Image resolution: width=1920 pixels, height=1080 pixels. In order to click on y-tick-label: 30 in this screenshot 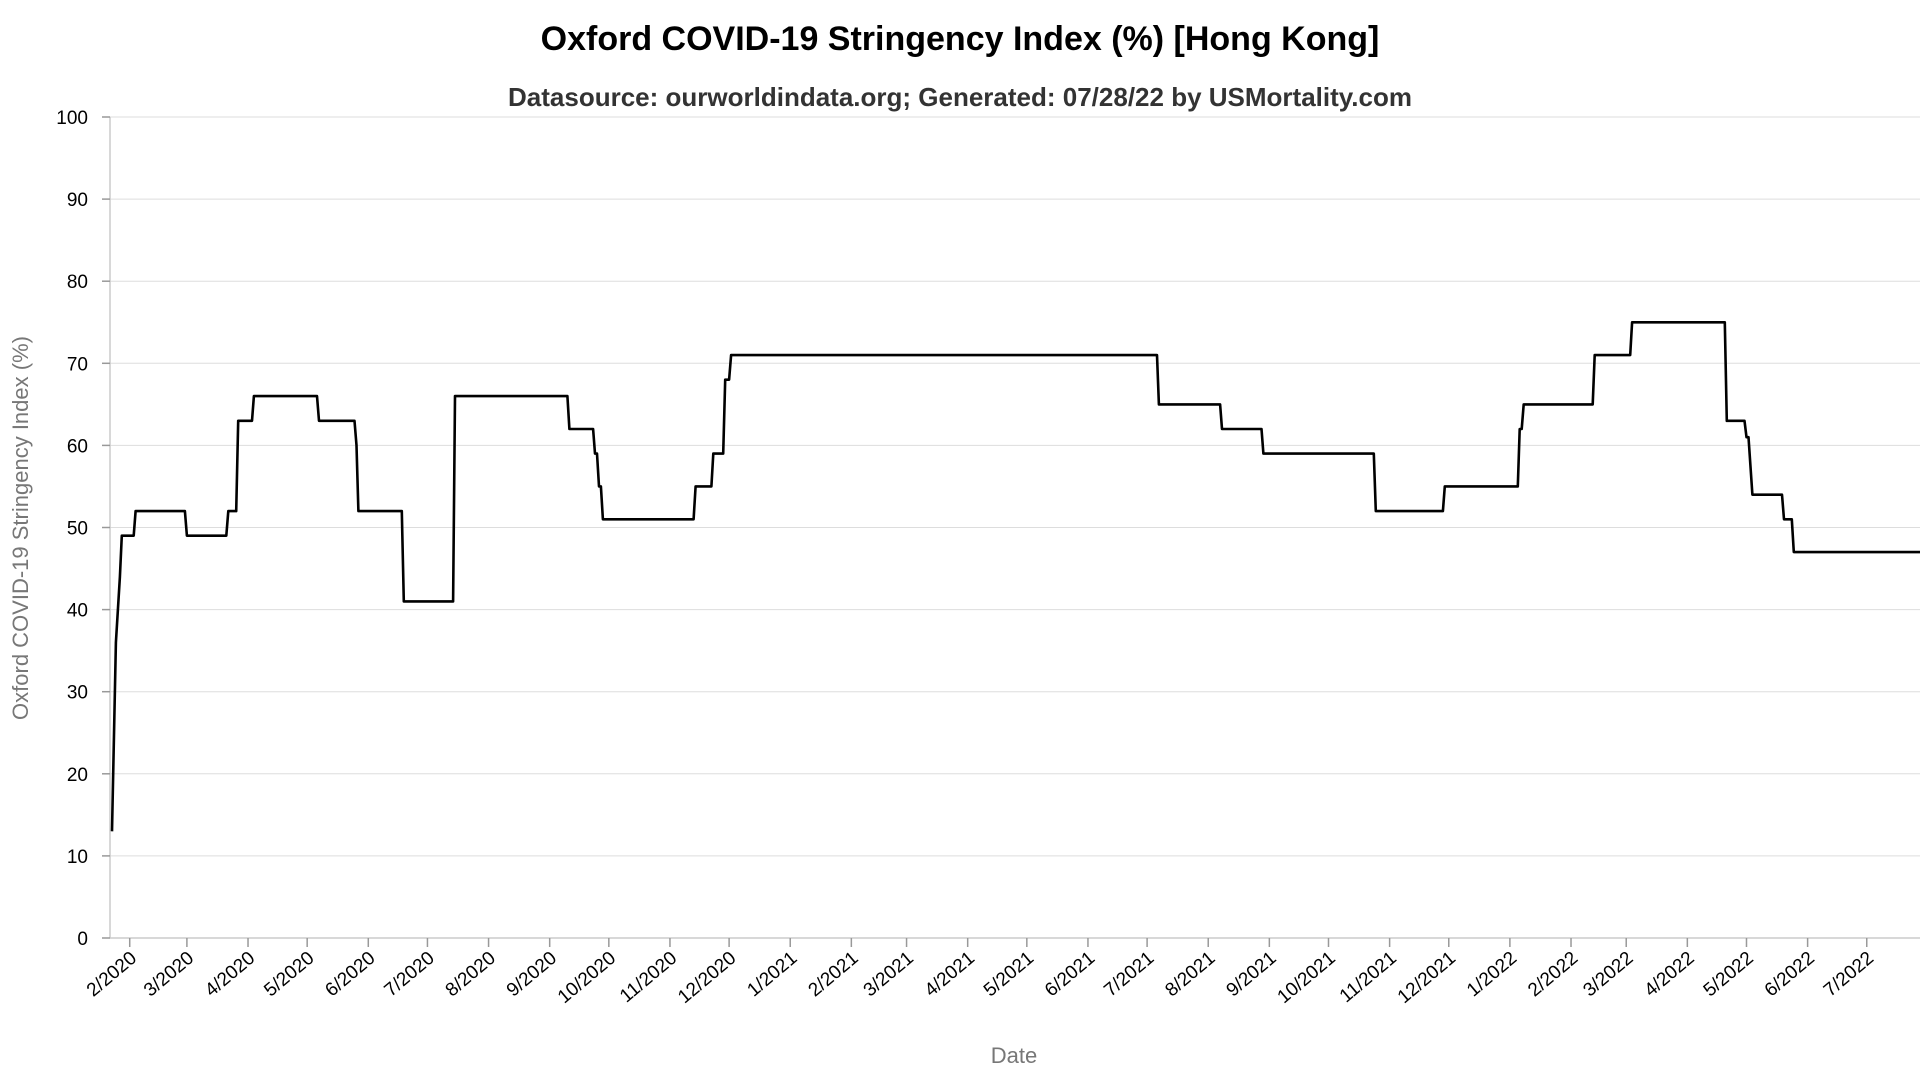, I will do `click(77, 693)`.